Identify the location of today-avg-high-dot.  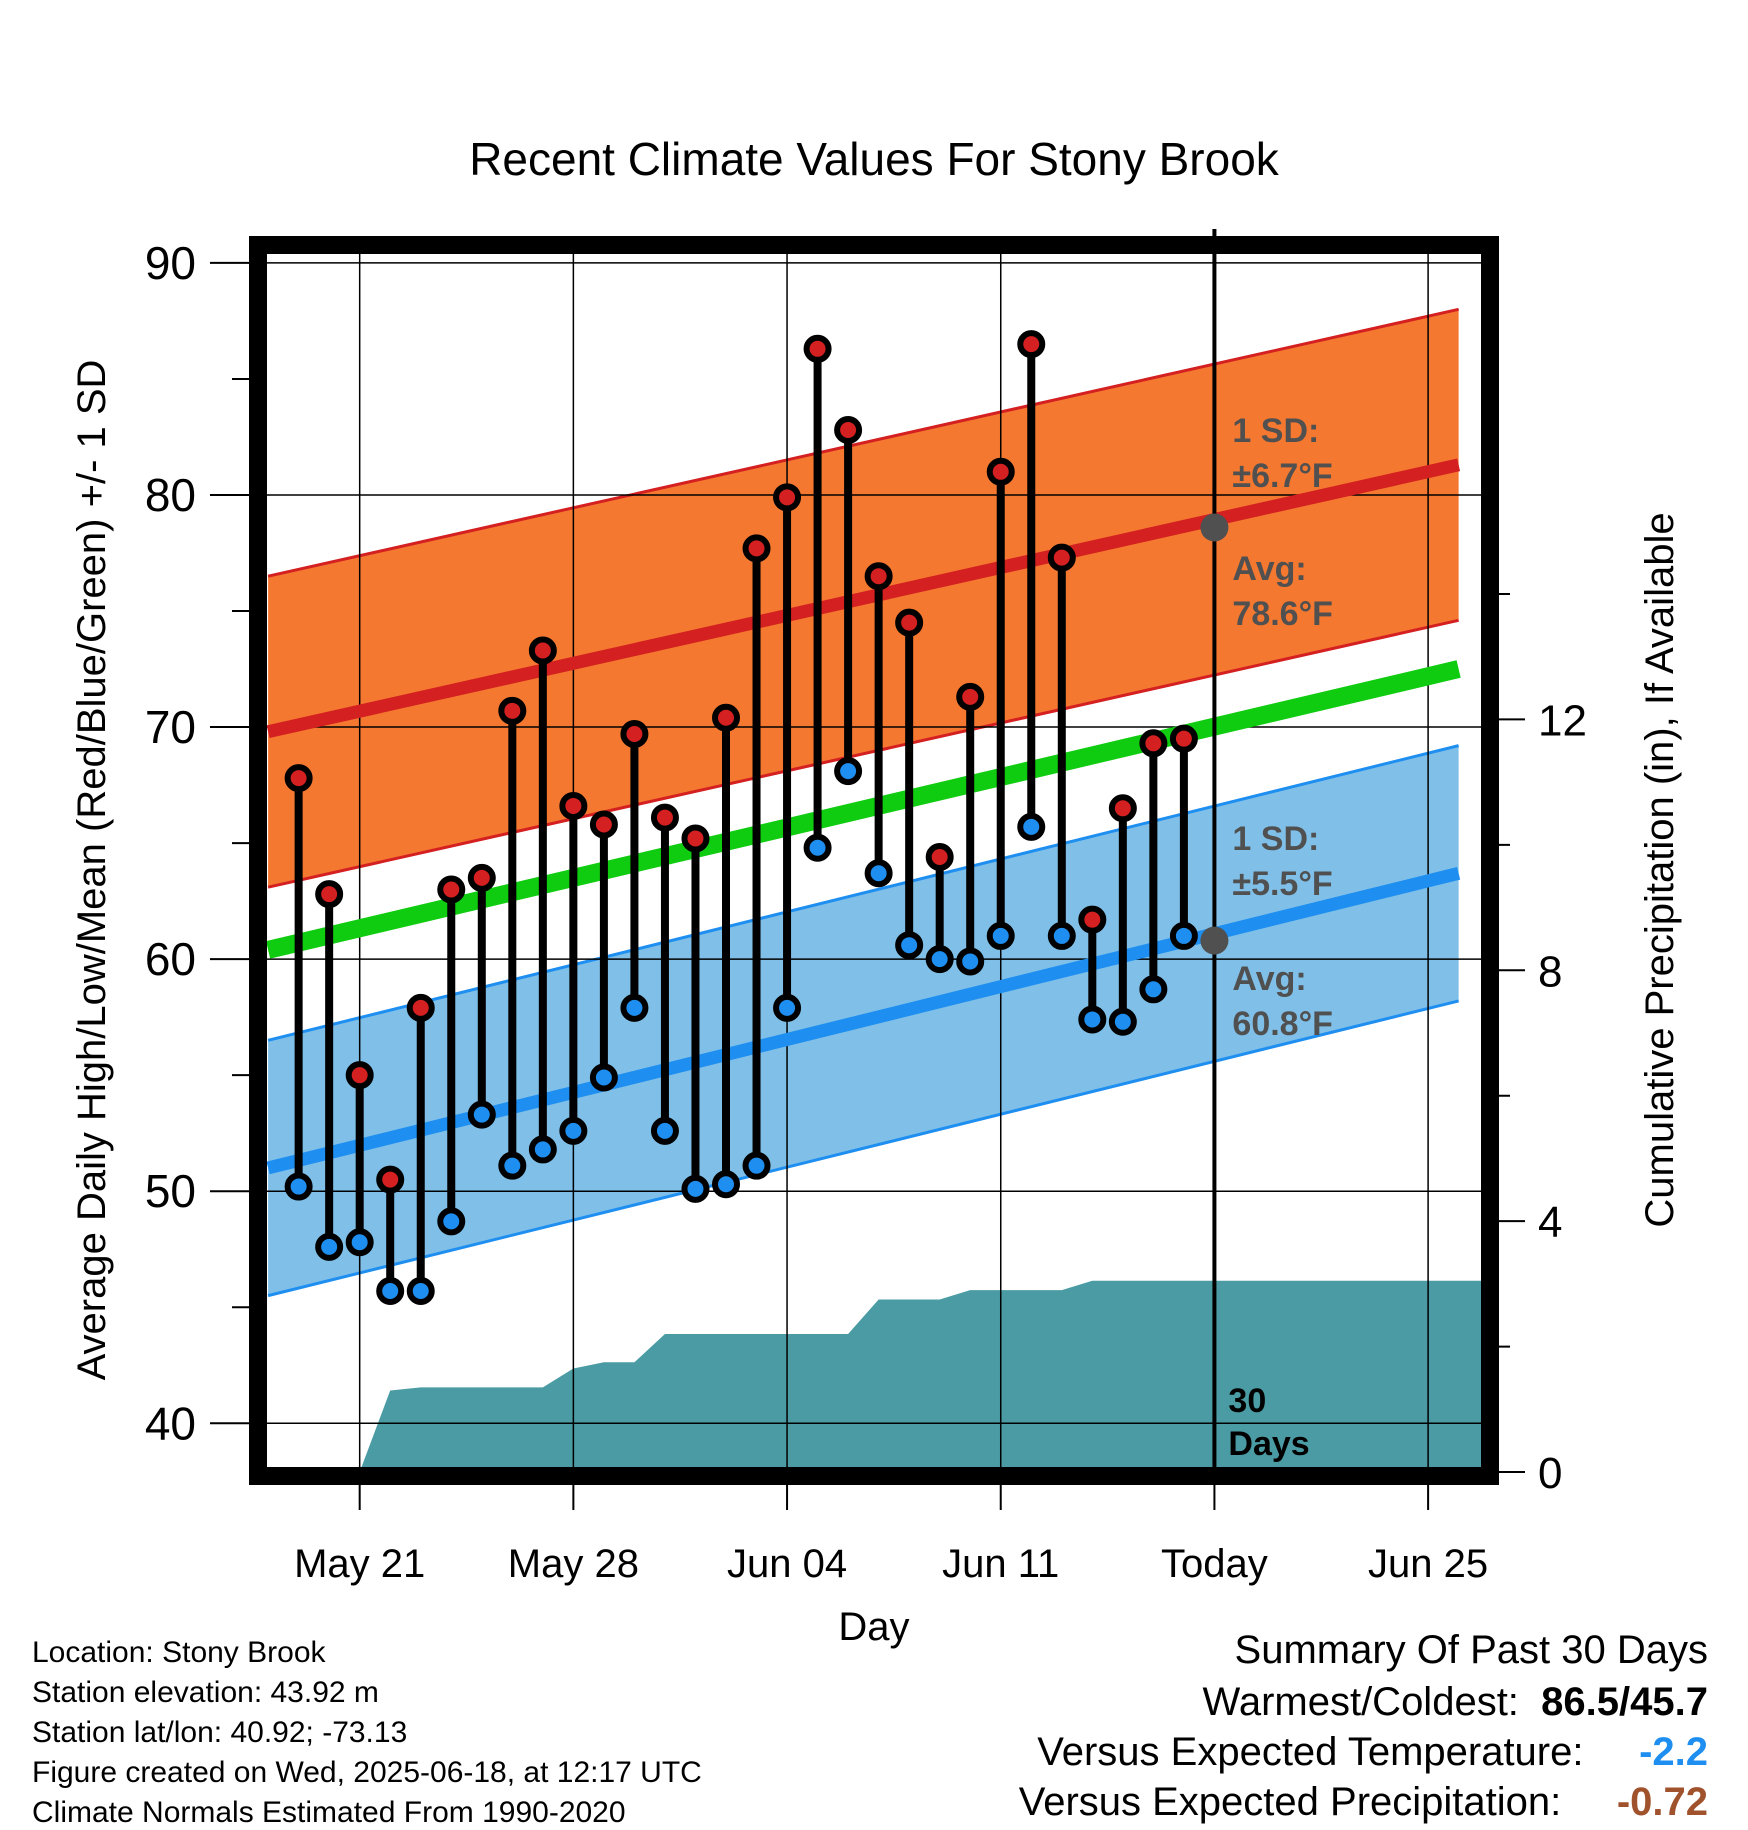
(1214, 527).